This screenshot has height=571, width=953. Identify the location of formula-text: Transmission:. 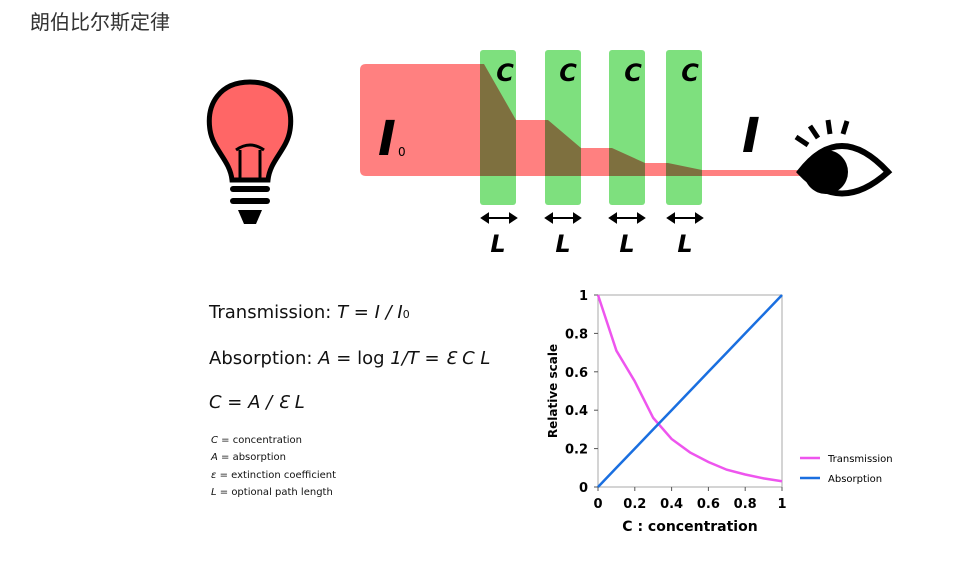
(273, 312).